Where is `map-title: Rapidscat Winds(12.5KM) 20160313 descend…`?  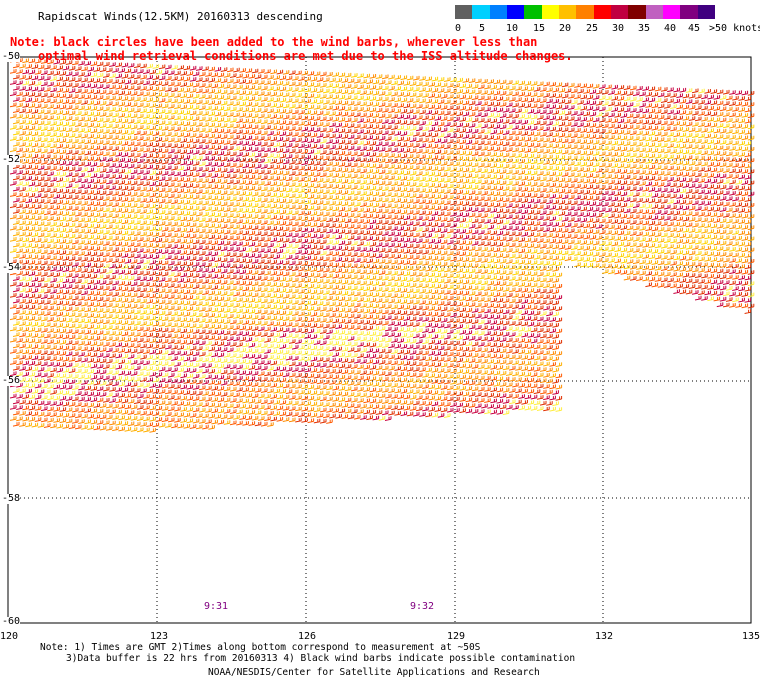
map-title: Rapidscat Winds(12.5KM) 20160313 descend… is located at coordinates (180, 16).